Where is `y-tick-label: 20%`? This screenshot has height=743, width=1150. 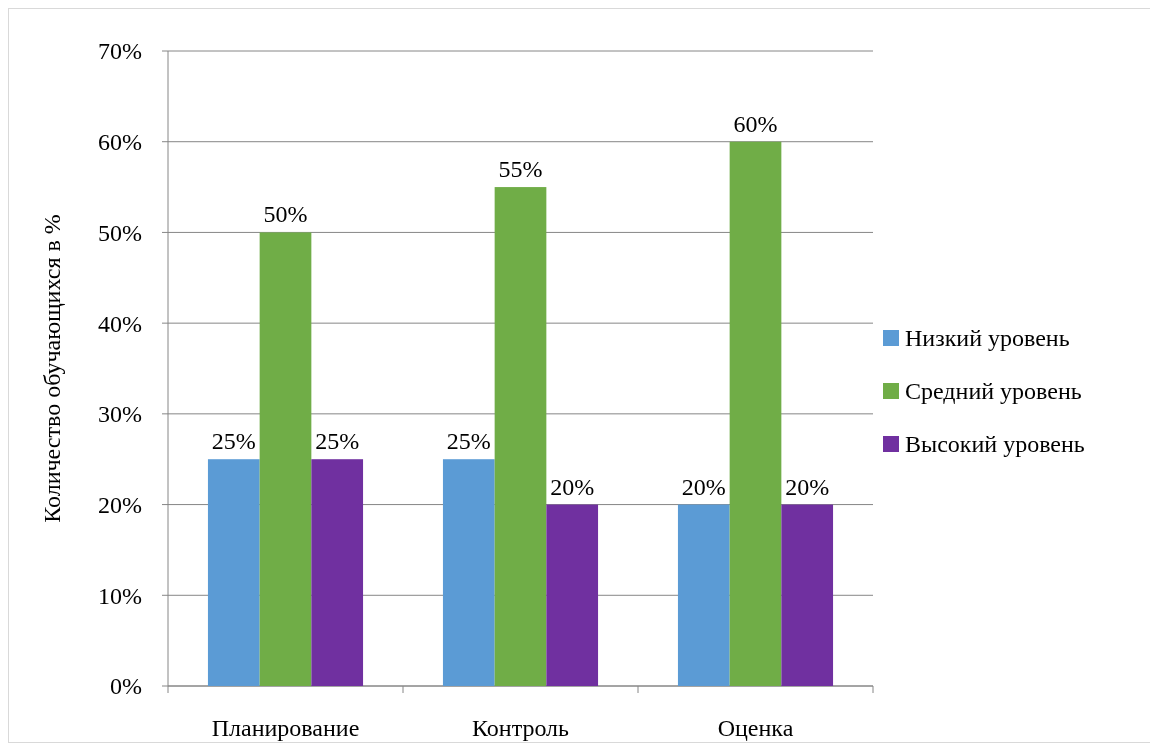 y-tick-label: 20% is located at coordinates (120, 504).